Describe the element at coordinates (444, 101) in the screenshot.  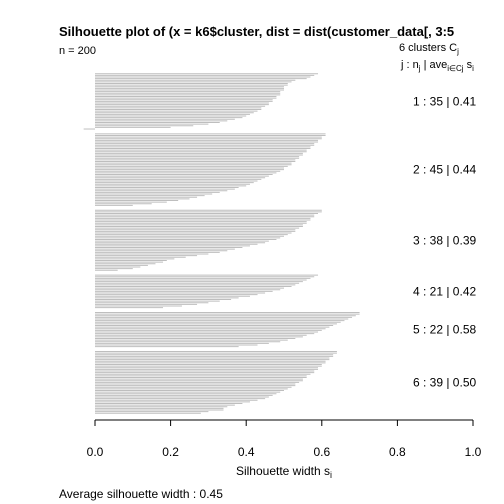
I see `cluster-label-1: 1 : 35 | 0.41` at that location.